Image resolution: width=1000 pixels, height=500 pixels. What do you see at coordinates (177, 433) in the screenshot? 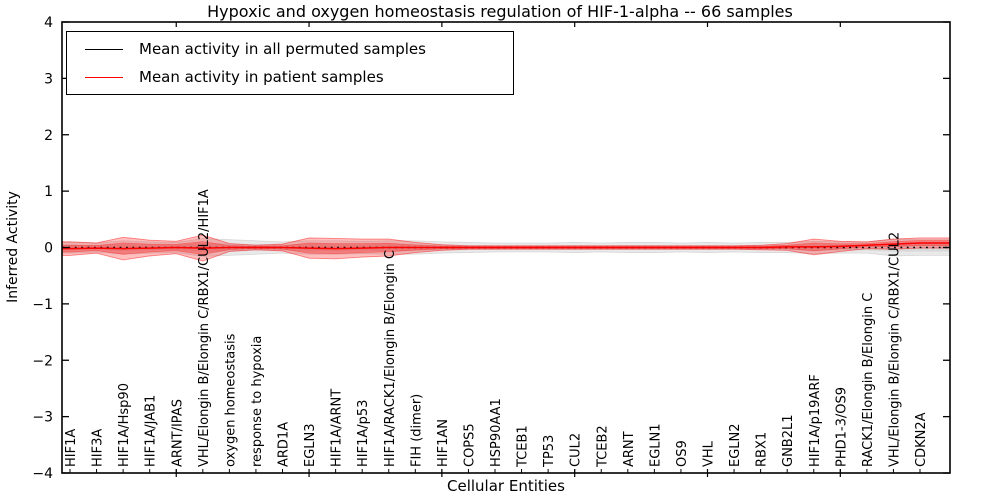
I see `x-category-label: ARNT/IPAS` at bounding box center [177, 433].